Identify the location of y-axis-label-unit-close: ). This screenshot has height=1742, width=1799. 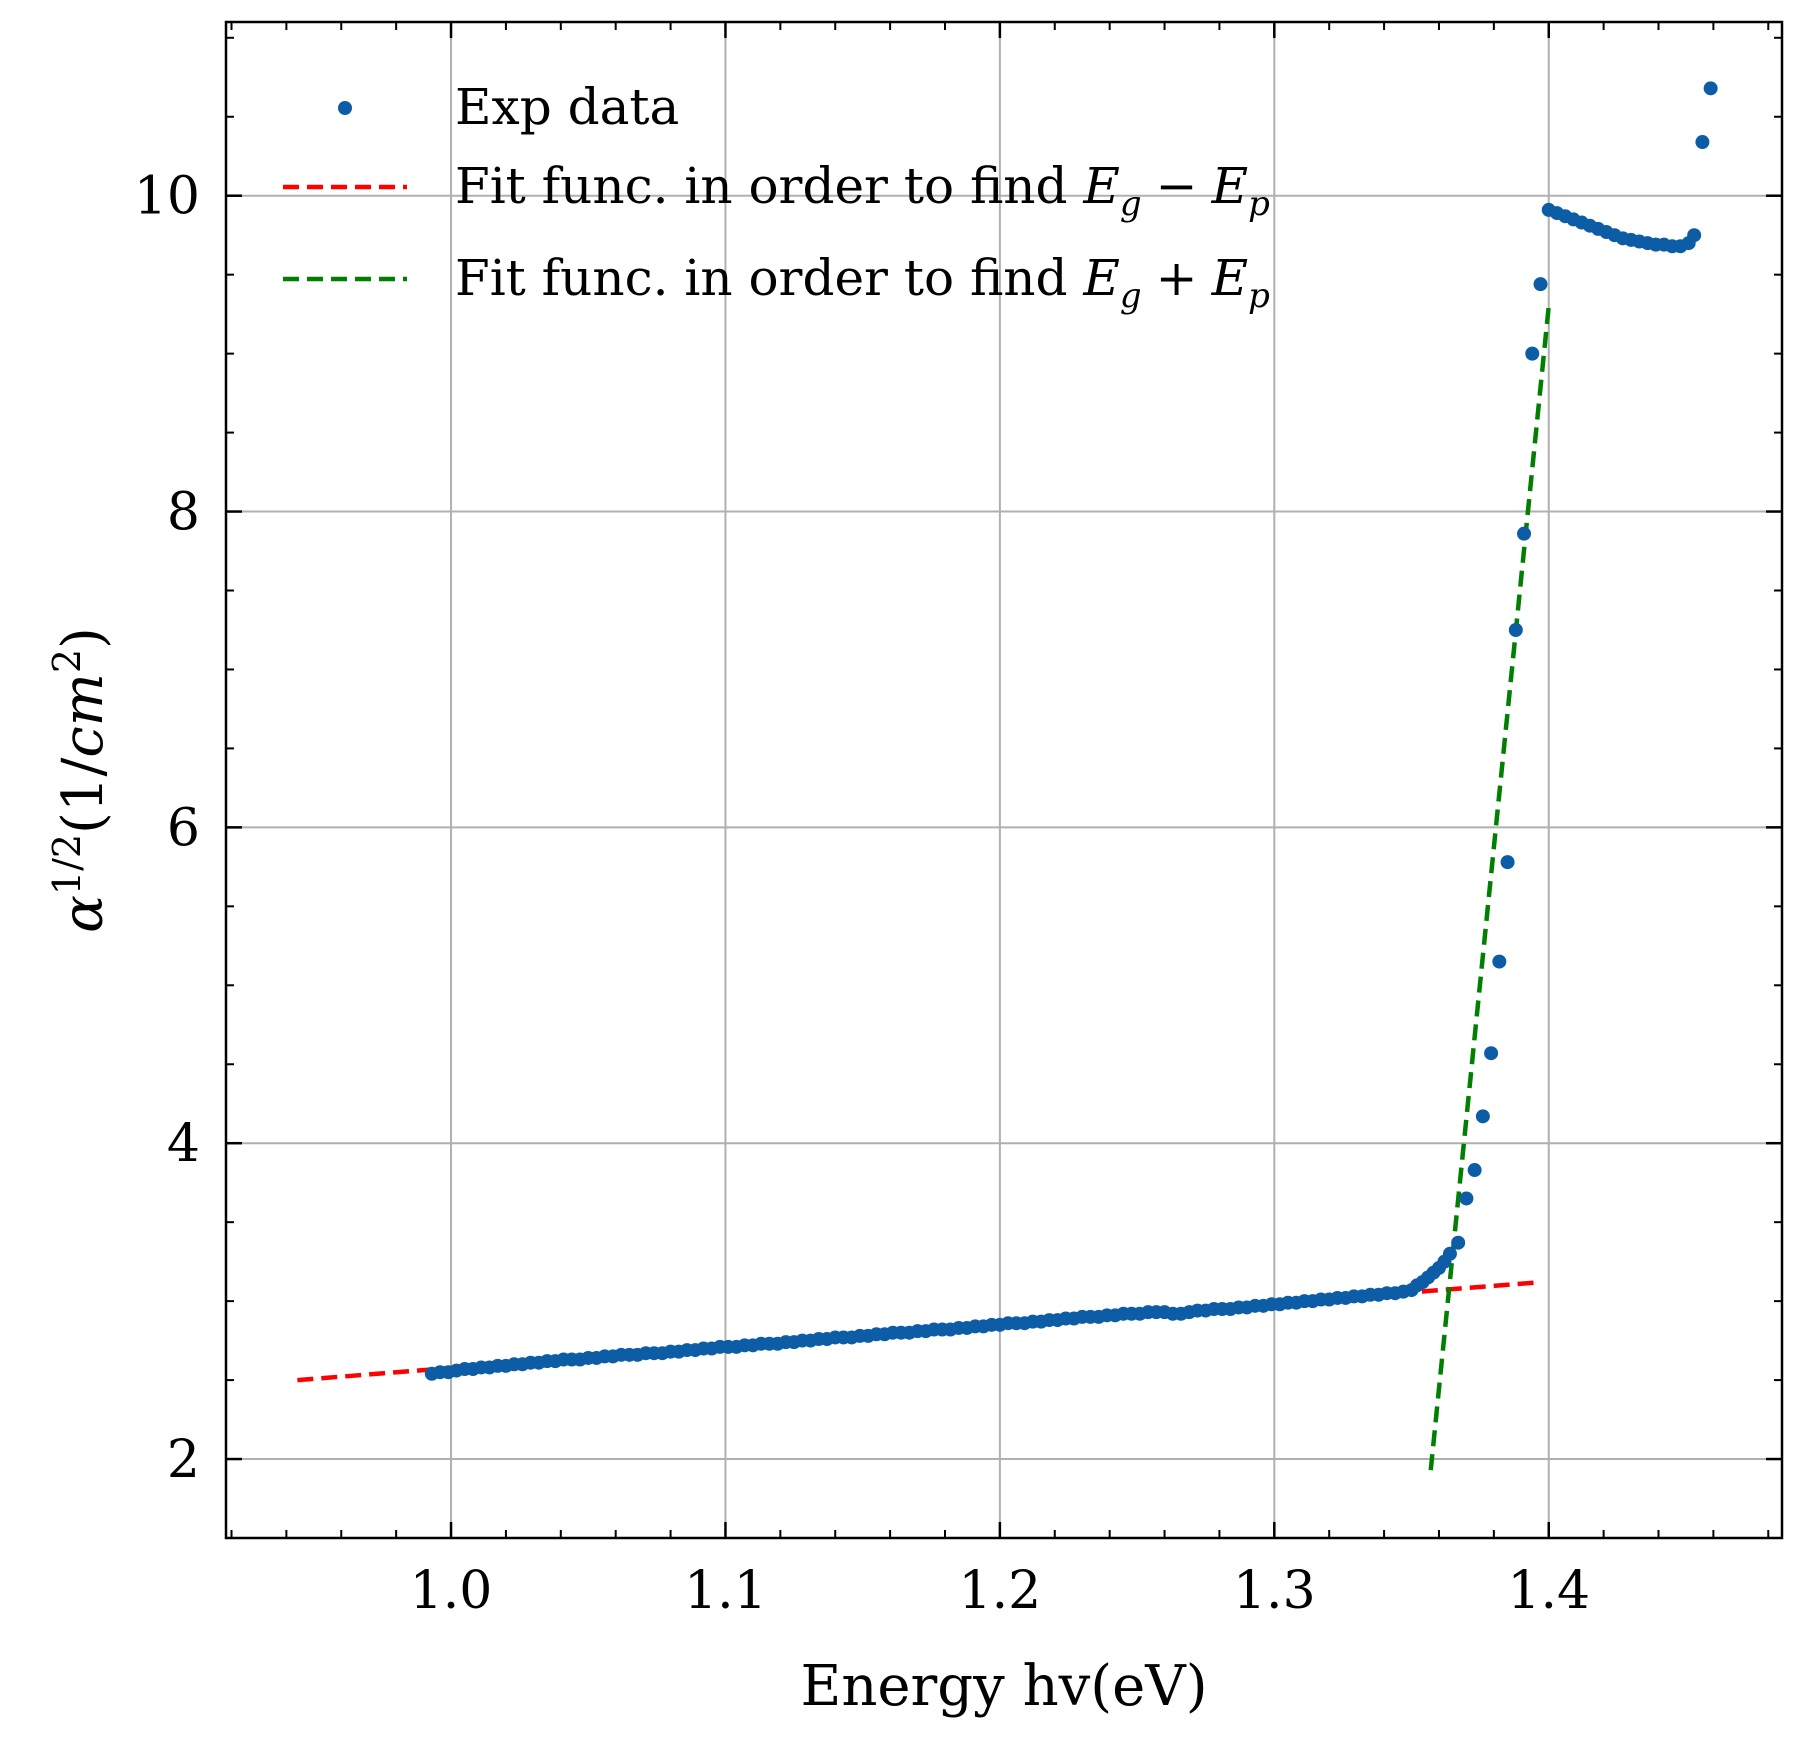
(83, 638).